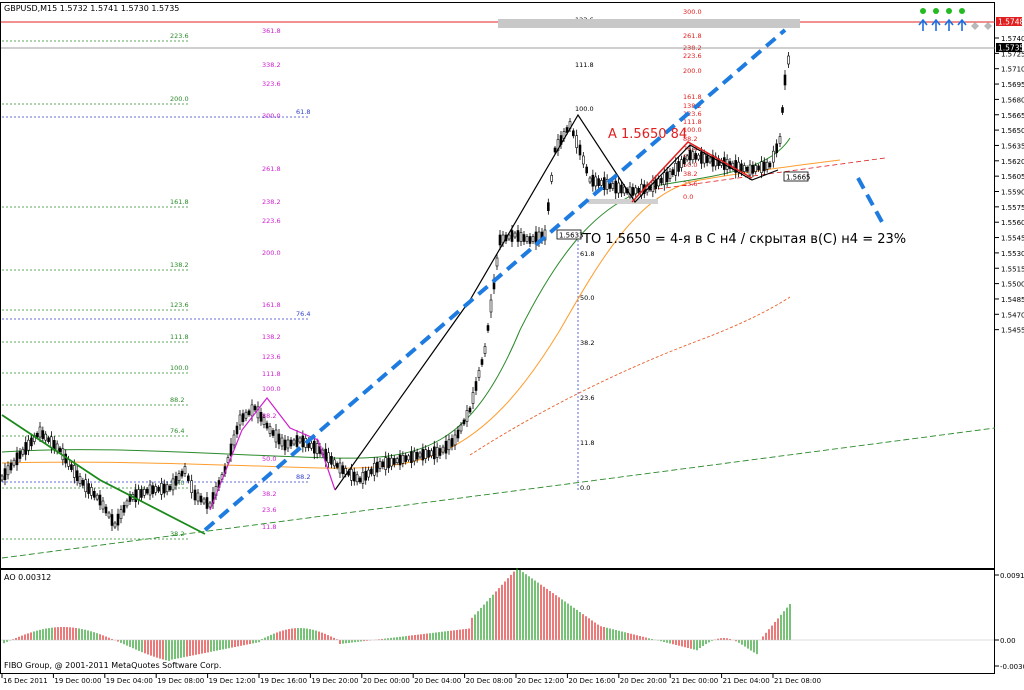 The height and width of the screenshot is (690, 1024). What do you see at coordinates (271, 84) in the screenshot?
I see `fib-magenta-label: 323.6` at bounding box center [271, 84].